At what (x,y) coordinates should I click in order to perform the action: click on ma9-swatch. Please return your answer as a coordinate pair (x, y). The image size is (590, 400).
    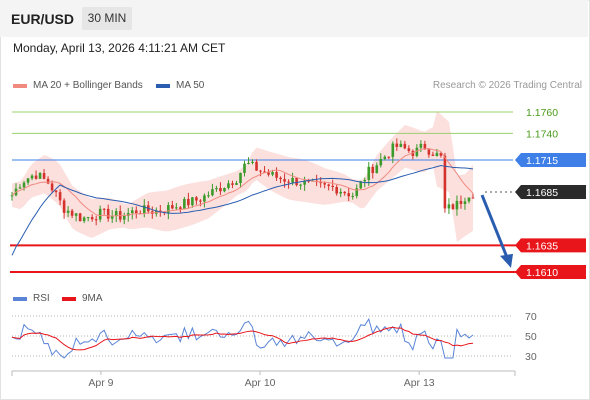
    Looking at the image, I should click on (69, 298).